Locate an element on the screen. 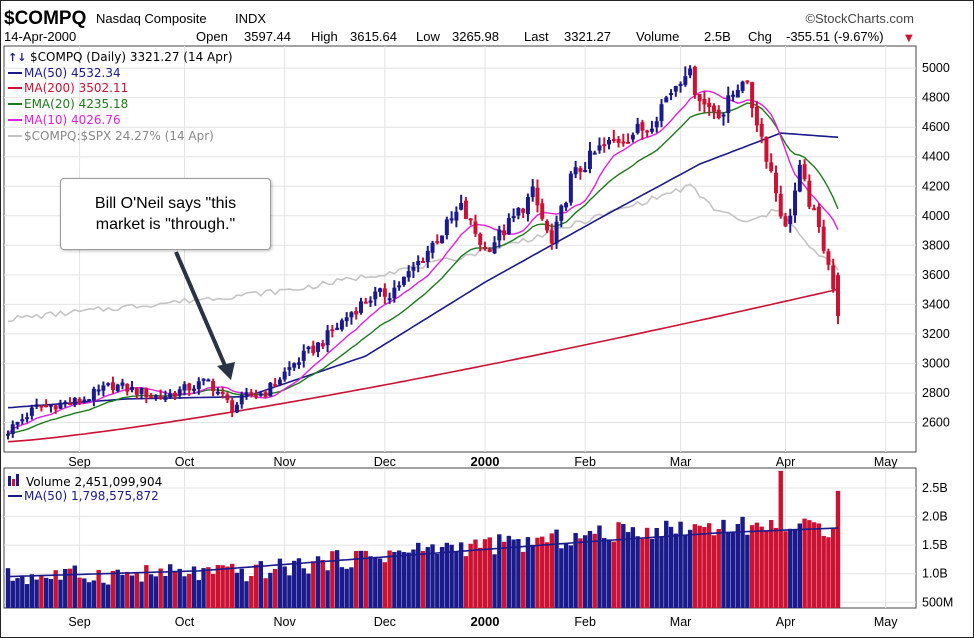 The image size is (974, 638). legend-vol-ma50: MA(50) 1,798,575,872 is located at coordinates (91, 496).